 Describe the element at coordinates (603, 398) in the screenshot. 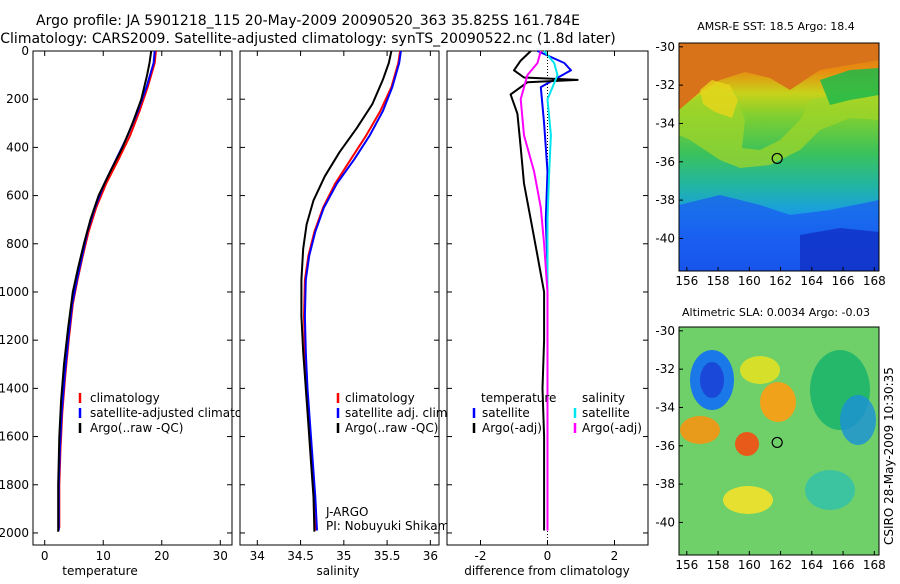

I see `legend-header-salinity: salinity` at that location.